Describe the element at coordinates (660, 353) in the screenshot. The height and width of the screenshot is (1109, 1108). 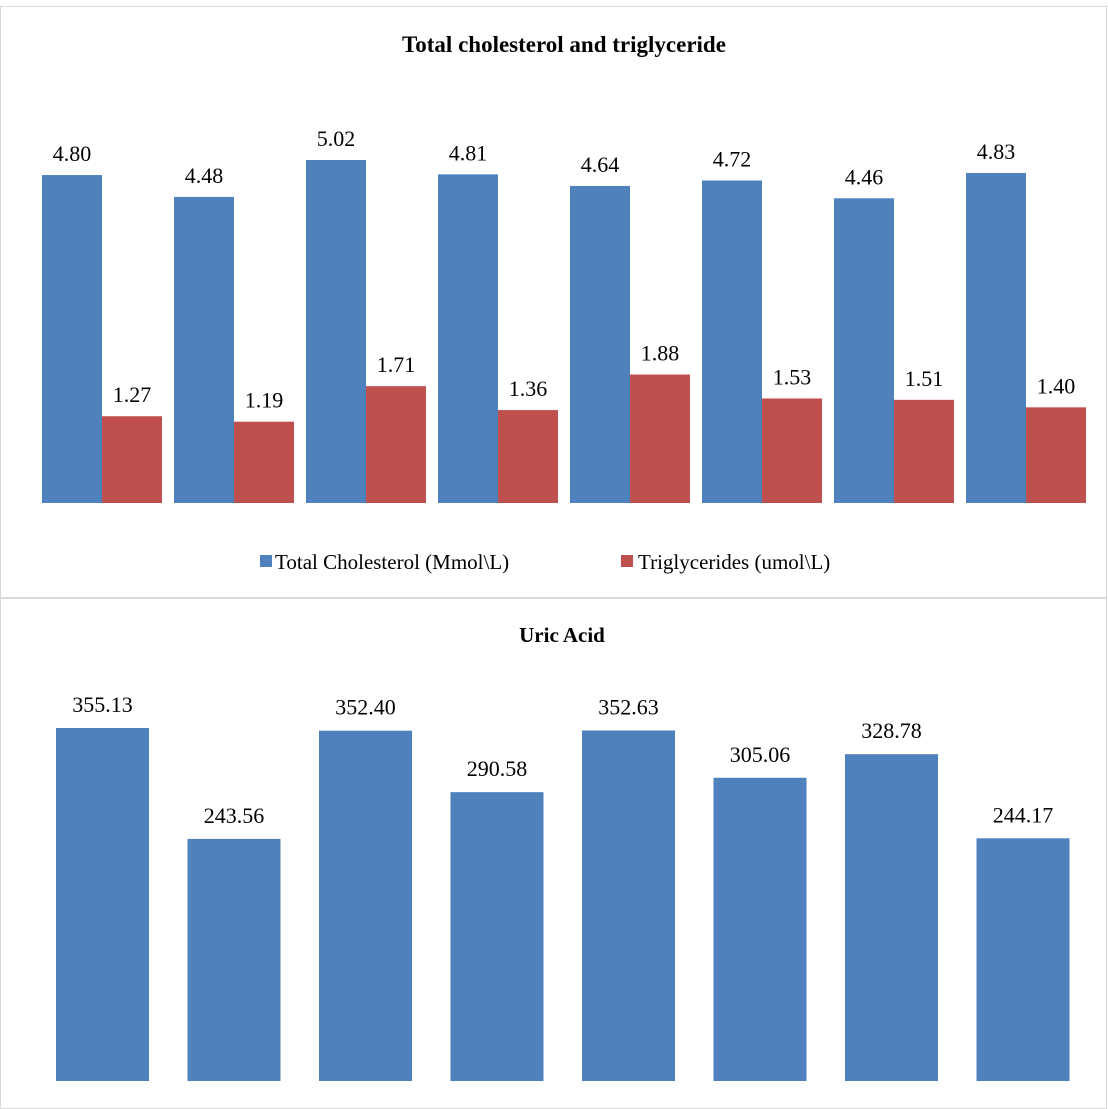
I see `label-triglycerides-5: 1.88` at that location.